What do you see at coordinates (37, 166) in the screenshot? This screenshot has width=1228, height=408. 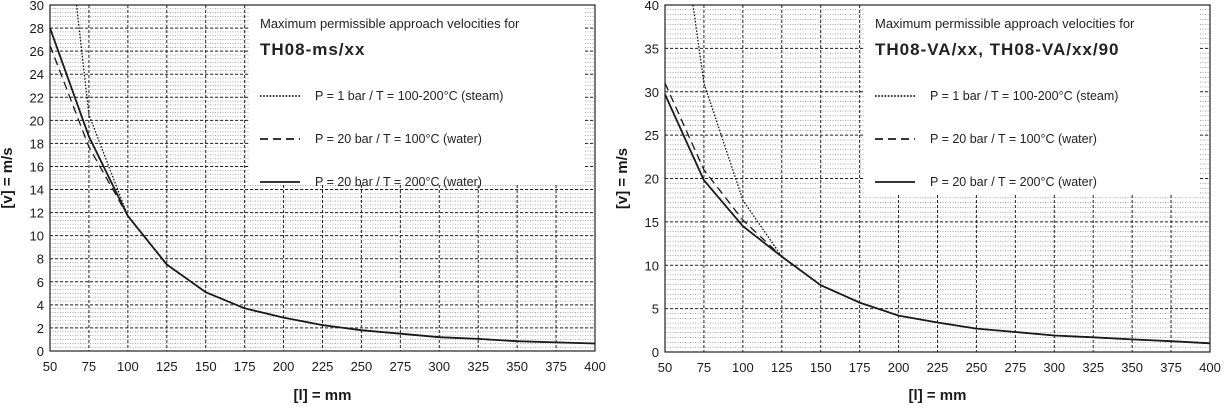 I see `y-tick-label: 16` at bounding box center [37, 166].